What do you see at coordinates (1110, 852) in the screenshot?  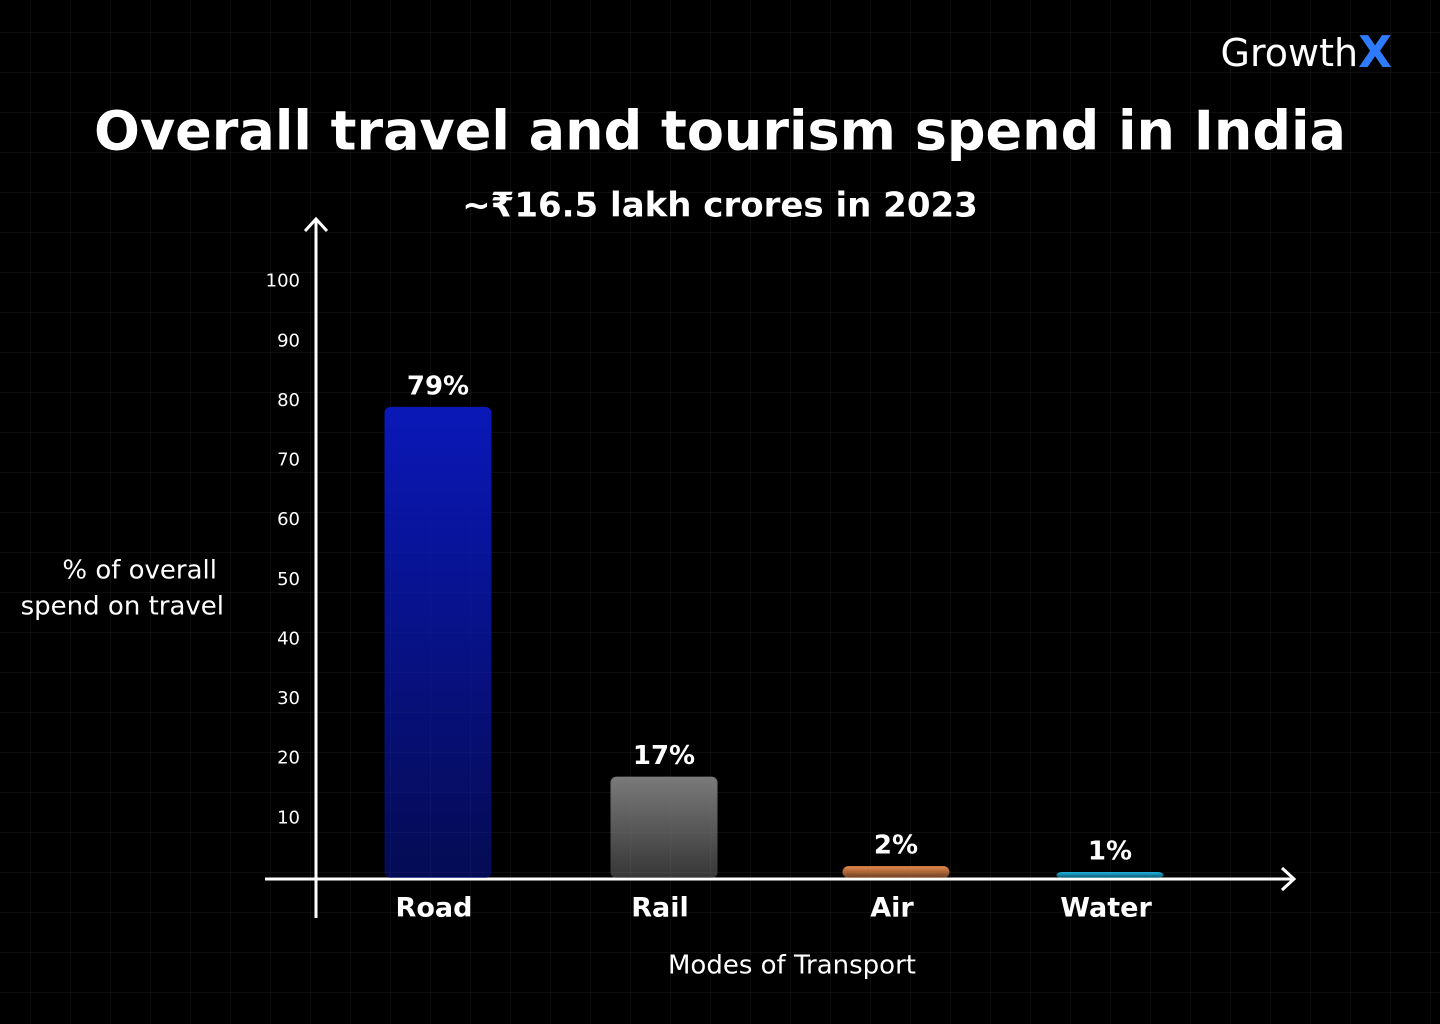 I see `data-label: 1%` at bounding box center [1110, 852].